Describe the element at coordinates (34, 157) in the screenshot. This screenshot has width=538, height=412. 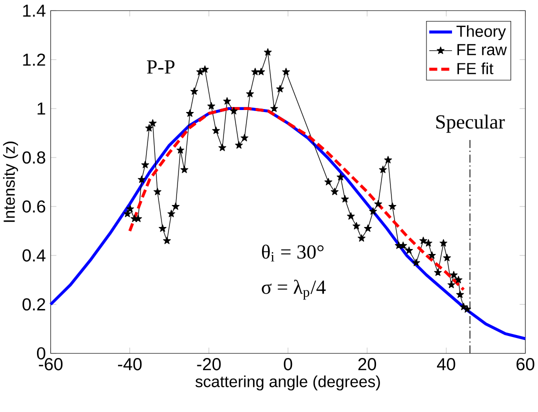
I see `y-tick-label: 0.8` at that location.